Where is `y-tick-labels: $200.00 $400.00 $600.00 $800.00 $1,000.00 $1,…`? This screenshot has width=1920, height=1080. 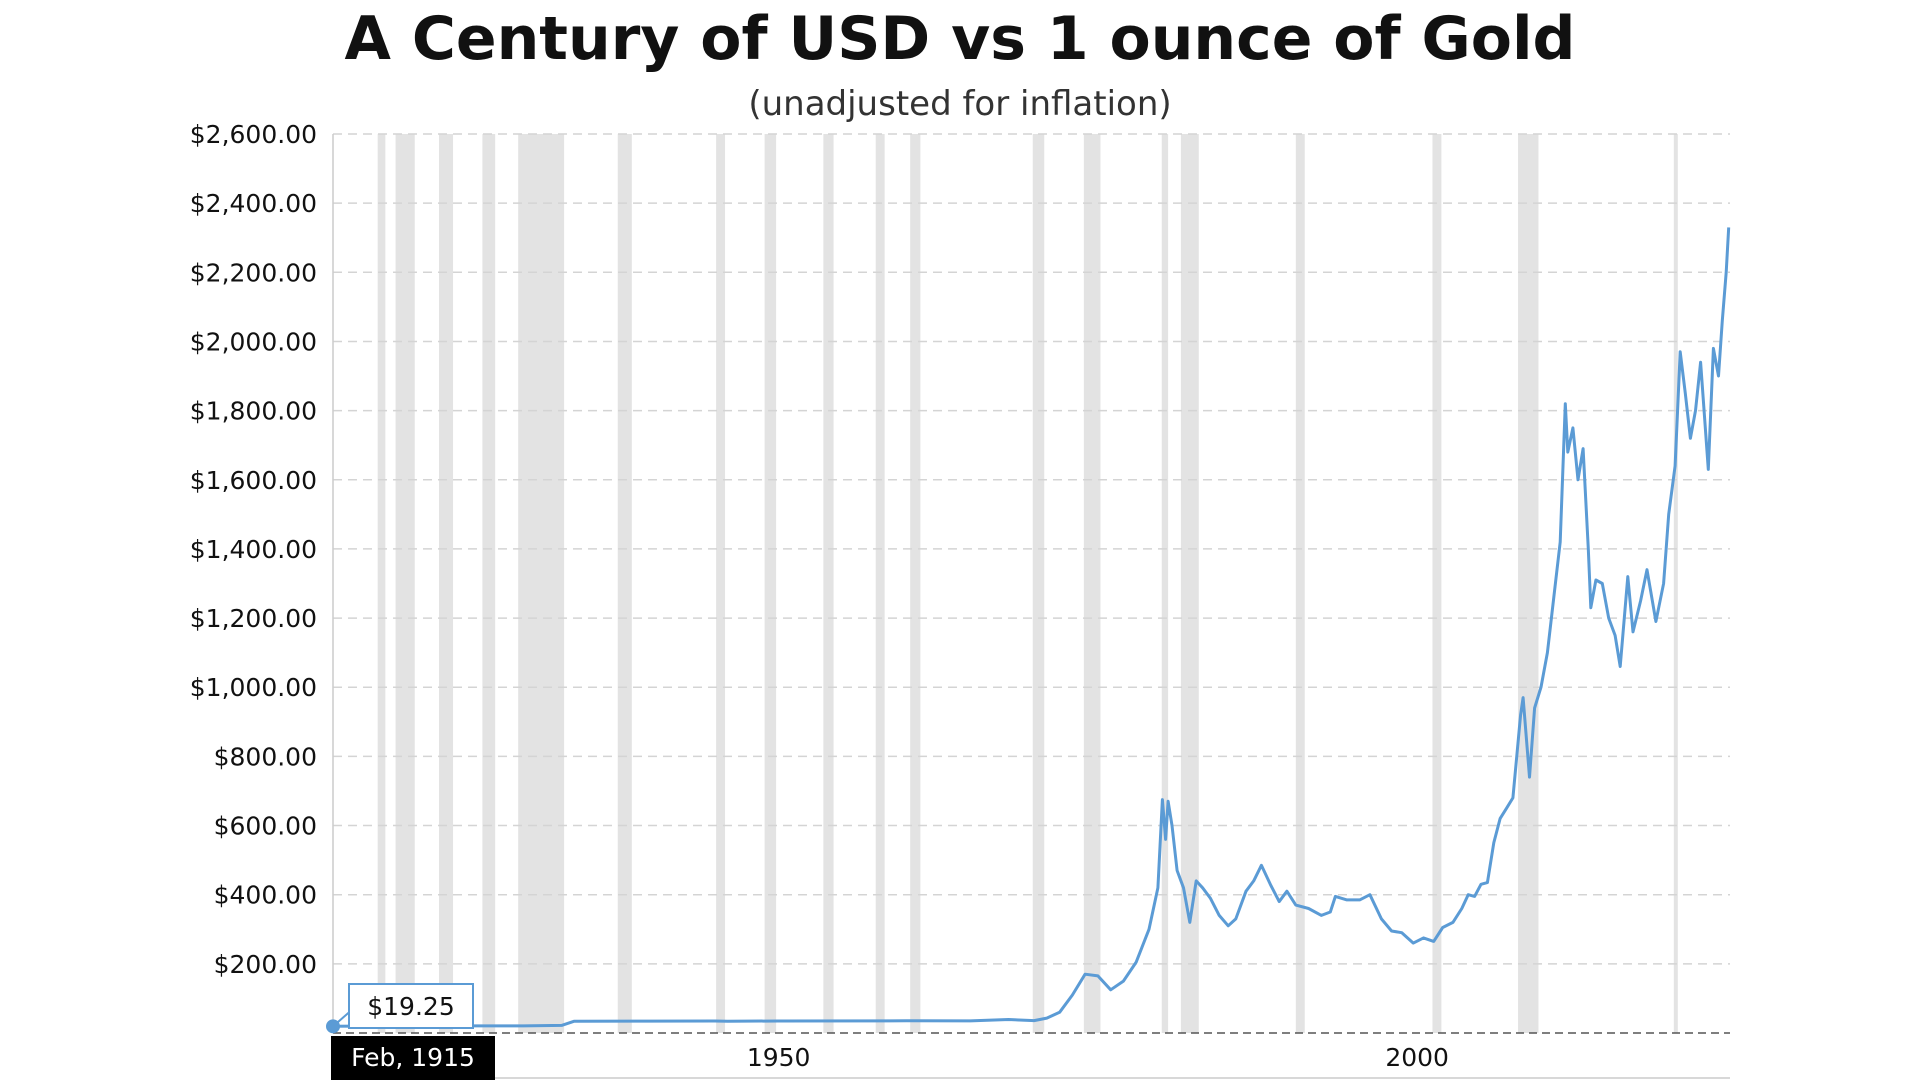
y-tick-labels: $200.00 $400.00 $600.00 $800.00 $1,000.00 $1,… is located at coordinates (253, 549).